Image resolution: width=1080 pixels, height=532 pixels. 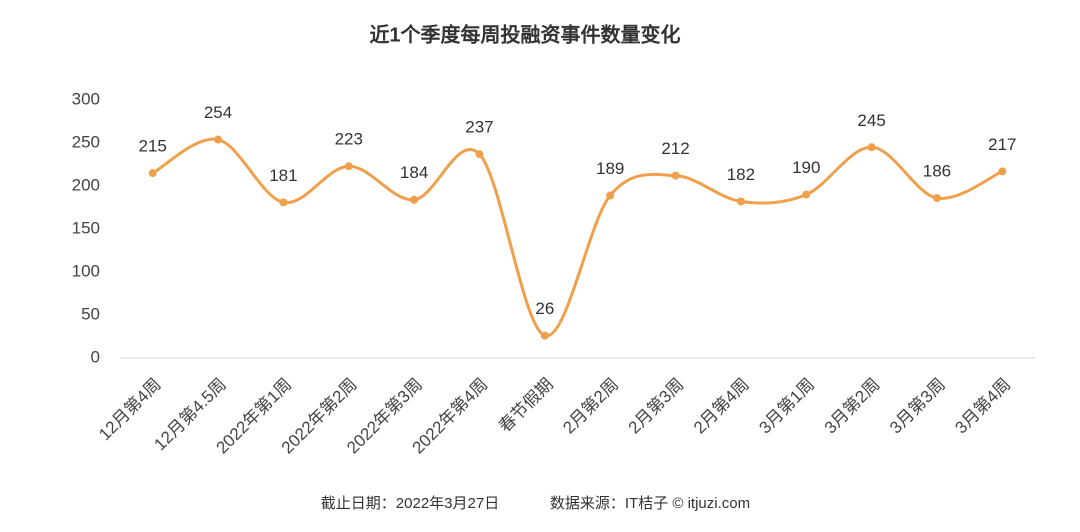 I want to click on x-tick-label: 3月第1周, so click(x=786, y=406).